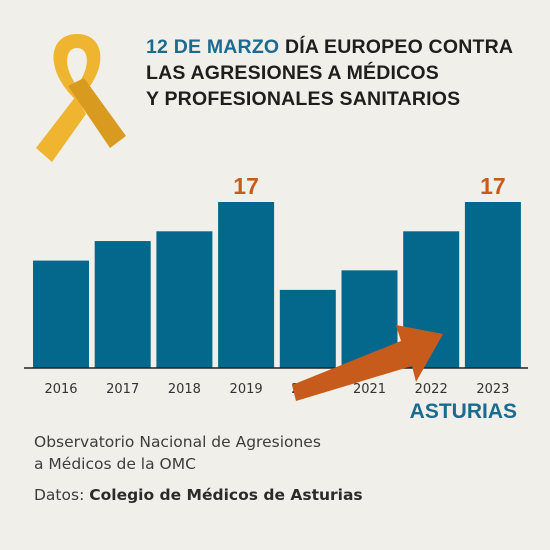 This screenshot has height=550, width=550. I want to click on data-credit: Datos: Colegio de Médicos de Asturias, so click(198, 495).